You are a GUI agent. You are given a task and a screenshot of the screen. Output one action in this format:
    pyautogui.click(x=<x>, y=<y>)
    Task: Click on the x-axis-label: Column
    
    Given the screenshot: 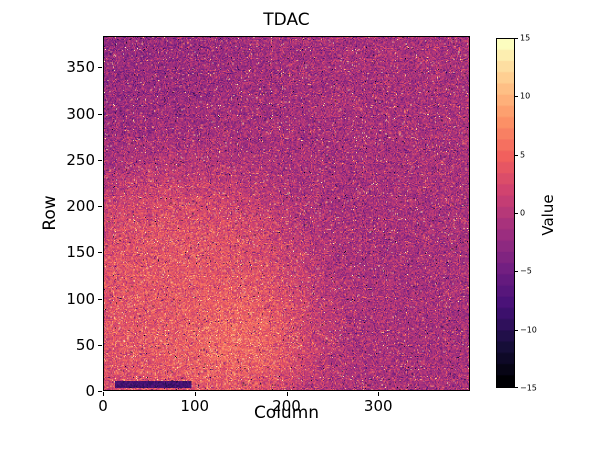 What is the action you would take?
    pyautogui.click(x=286, y=413)
    